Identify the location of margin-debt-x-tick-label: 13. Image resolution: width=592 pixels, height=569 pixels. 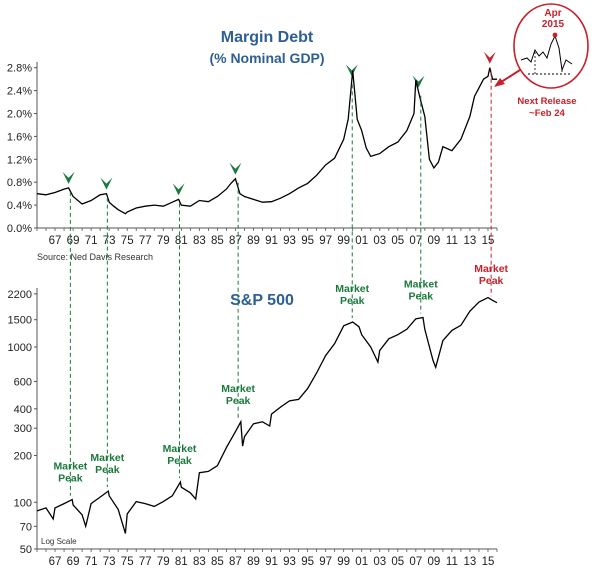
(470, 241).